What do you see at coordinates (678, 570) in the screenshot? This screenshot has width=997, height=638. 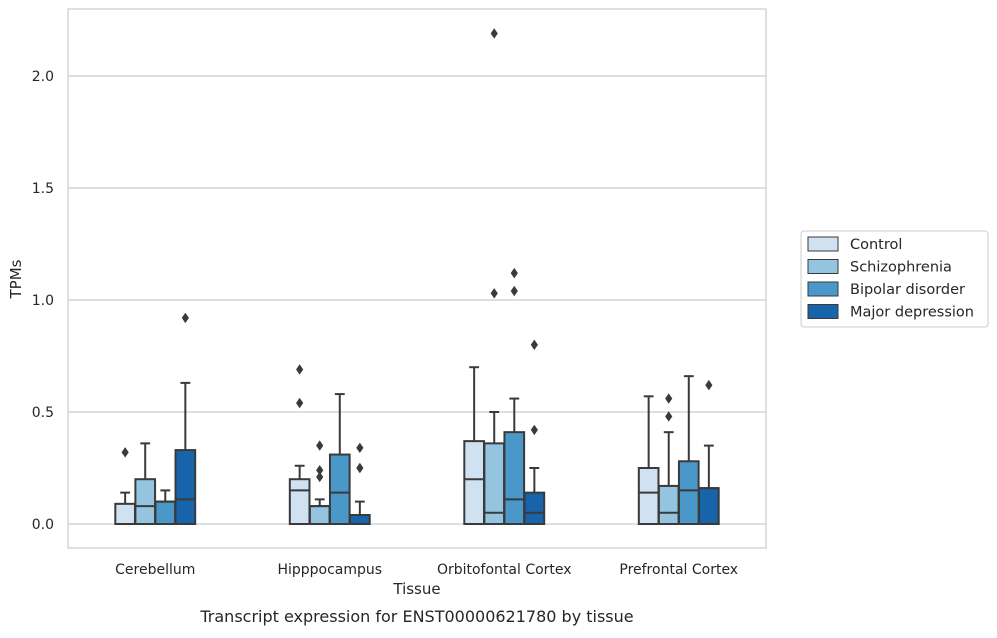 I see `x-tick-label: Prefrontal Cortex` at bounding box center [678, 570].